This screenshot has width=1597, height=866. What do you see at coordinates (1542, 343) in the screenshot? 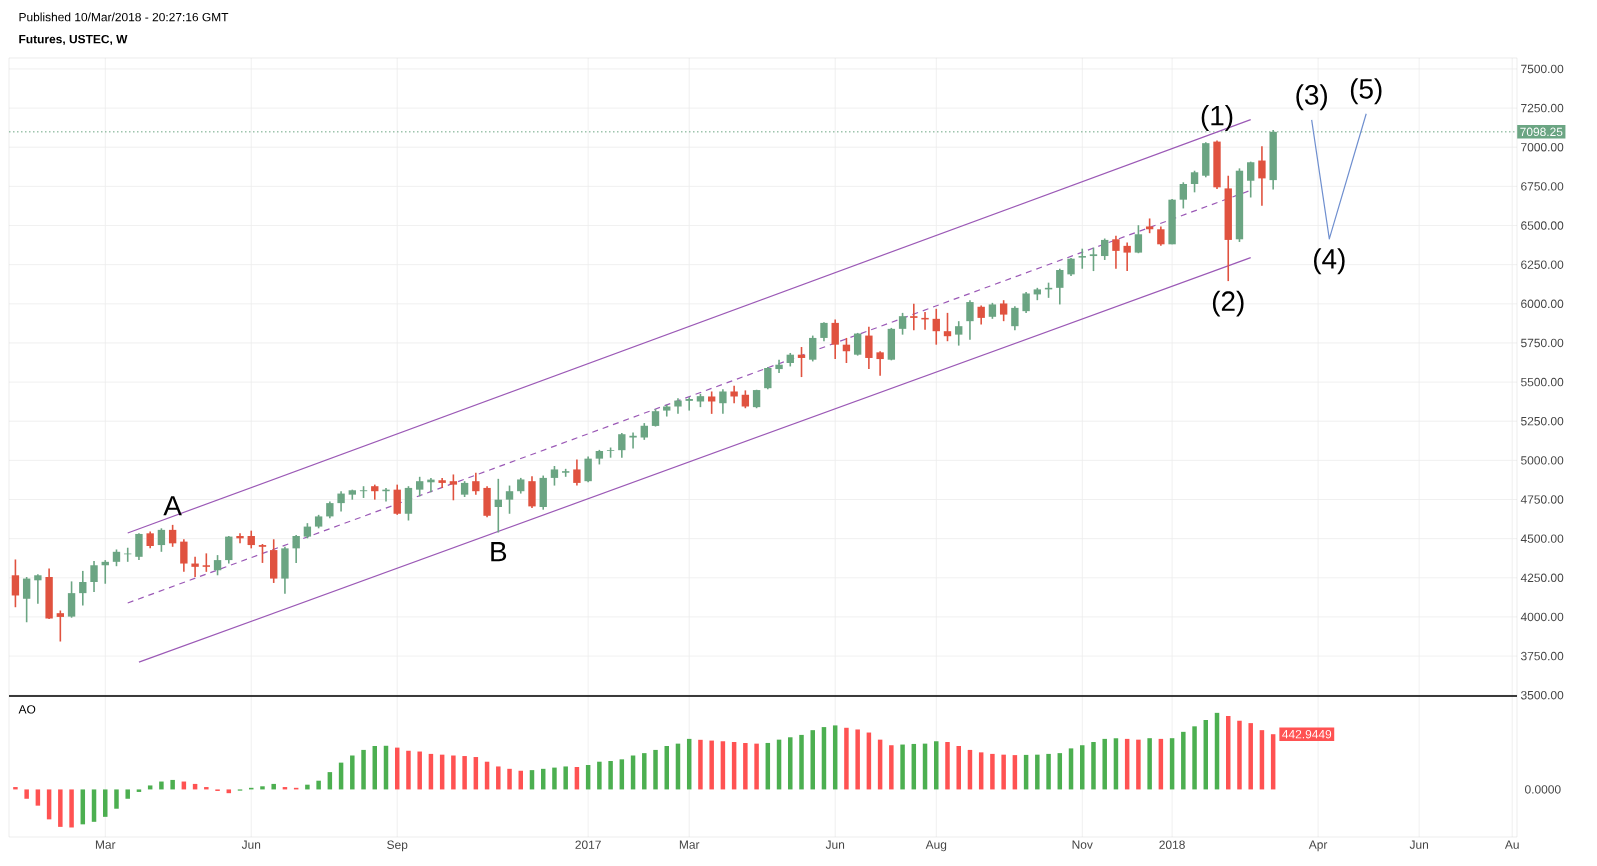
I see `y-tick-label: 5750.00` at bounding box center [1542, 343].